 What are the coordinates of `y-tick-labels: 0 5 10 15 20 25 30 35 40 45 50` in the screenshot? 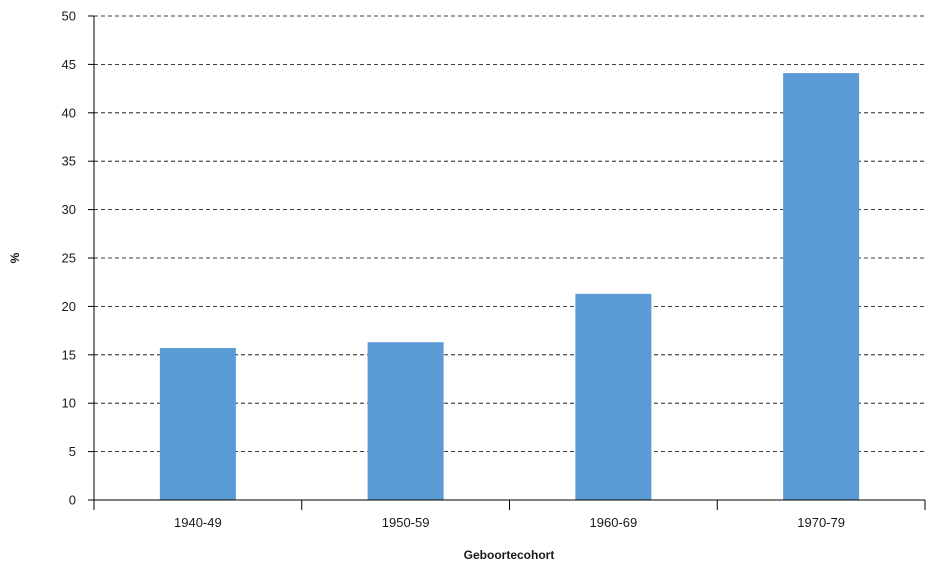 It's located at (69, 258).